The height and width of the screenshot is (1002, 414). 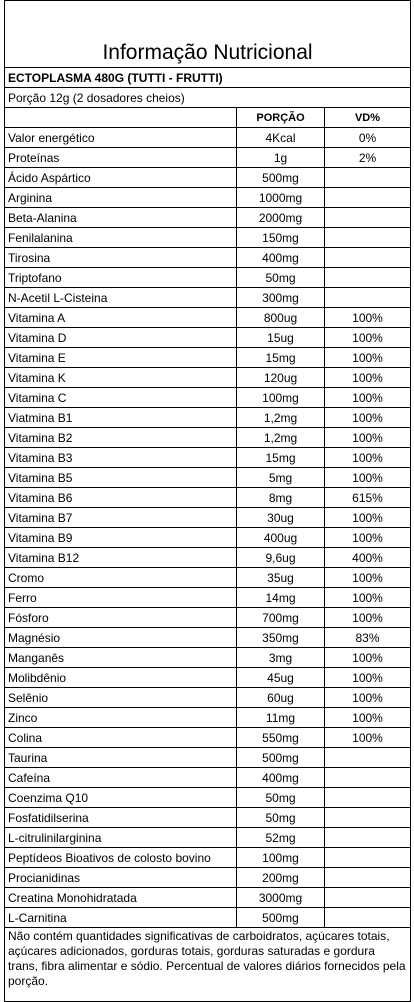 What do you see at coordinates (280, 657) in the screenshot?
I see `portion: 3mg` at bounding box center [280, 657].